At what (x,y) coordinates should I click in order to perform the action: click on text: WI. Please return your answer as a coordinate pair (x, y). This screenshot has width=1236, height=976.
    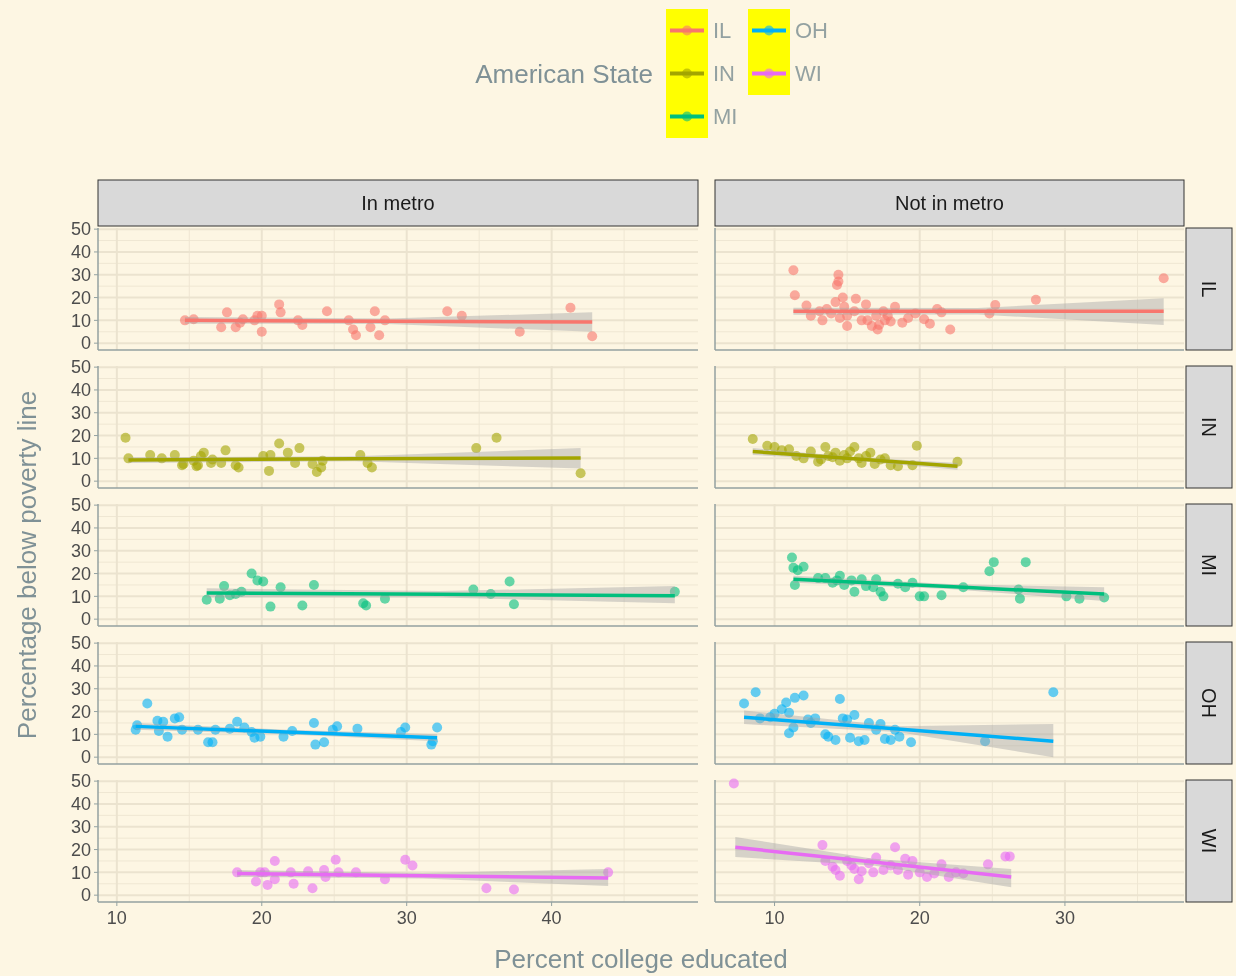
    Looking at the image, I should click on (1209, 841).